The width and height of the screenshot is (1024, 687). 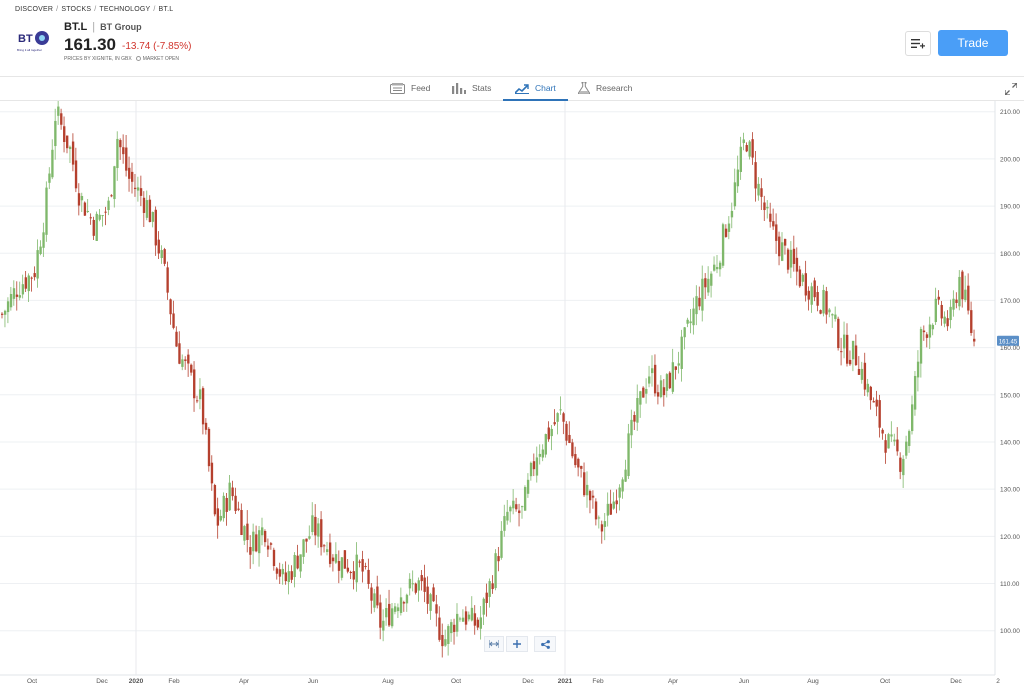 I want to click on tab-chart: Chart, so click(x=535, y=88).